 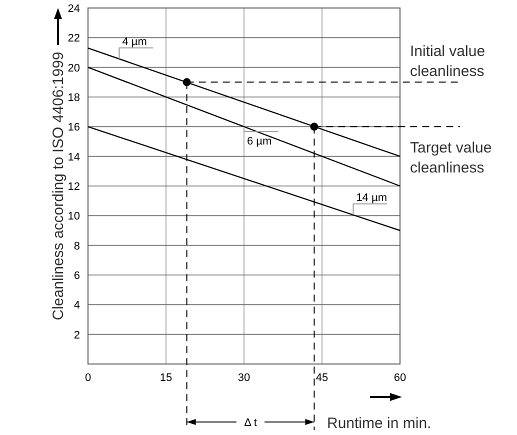 I want to click on series-label: 14 µm, so click(x=371, y=198).